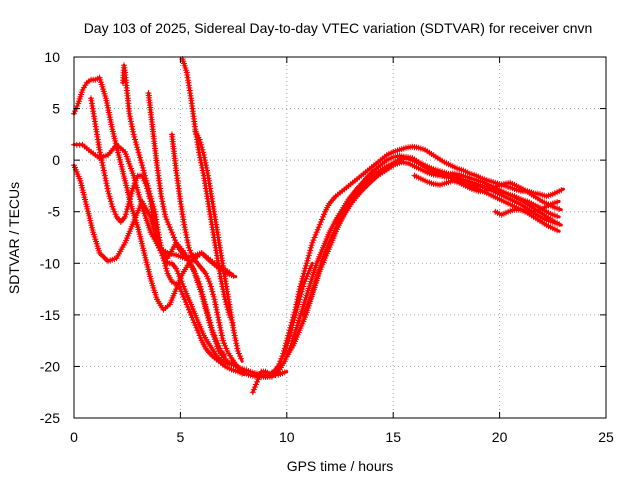 Image resolution: width=640 pixels, height=480 pixels. I want to click on series-sat-p, so click(526, 208).